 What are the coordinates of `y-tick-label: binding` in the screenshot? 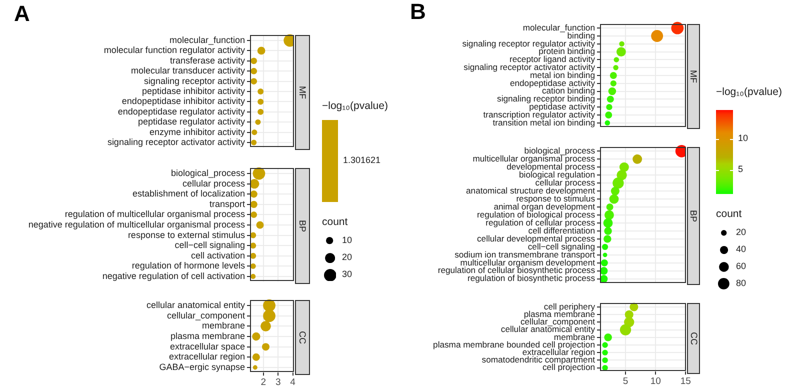 It's located at (581, 35).